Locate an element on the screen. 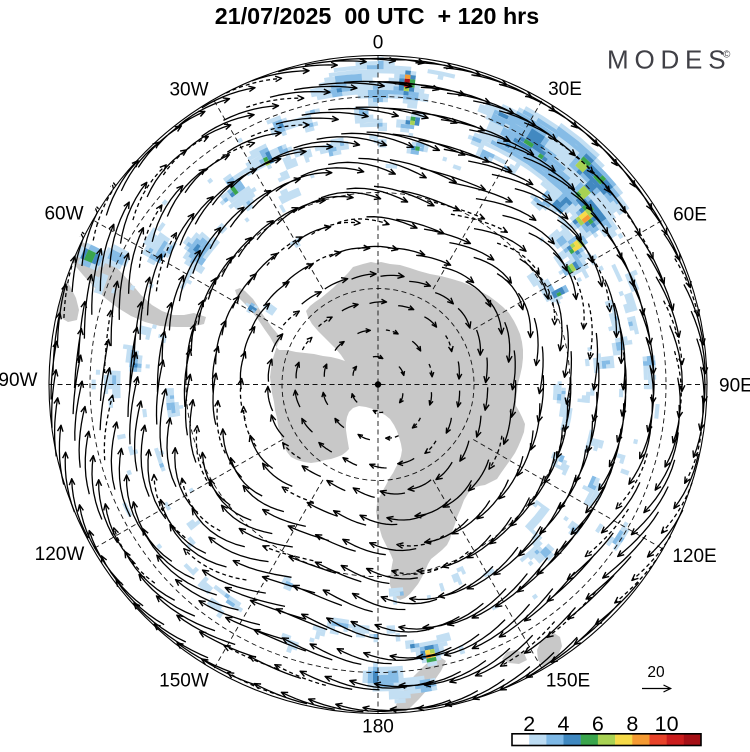  svg-text: 2 is located at coordinates (529, 724).